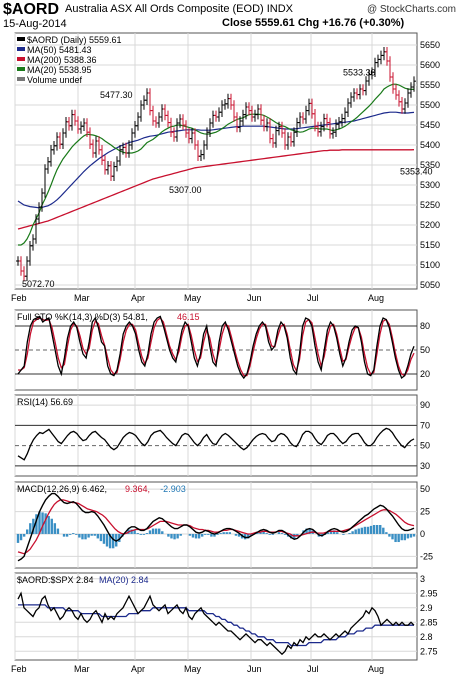 This screenshot has width=464, height=685. Describe the element at coordinates (185, 190) in the screenshot. I see `price-annotation: 5307.00` at that location.